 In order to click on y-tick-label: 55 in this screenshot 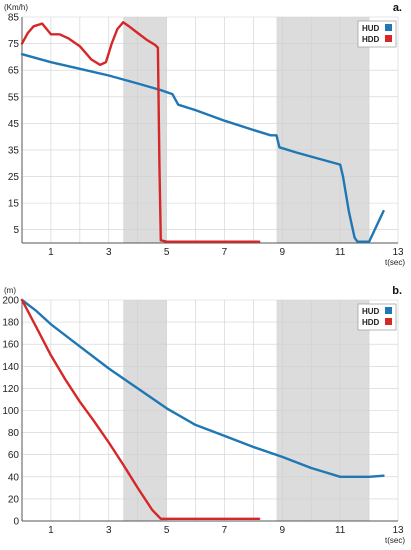, I will do `click(14, 97)`.